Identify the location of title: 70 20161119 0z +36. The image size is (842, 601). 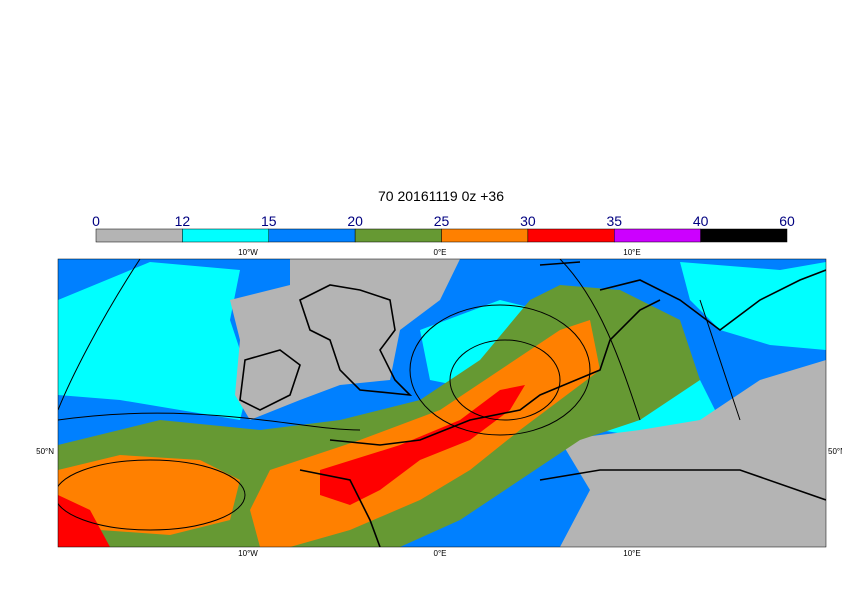
(441, 196).